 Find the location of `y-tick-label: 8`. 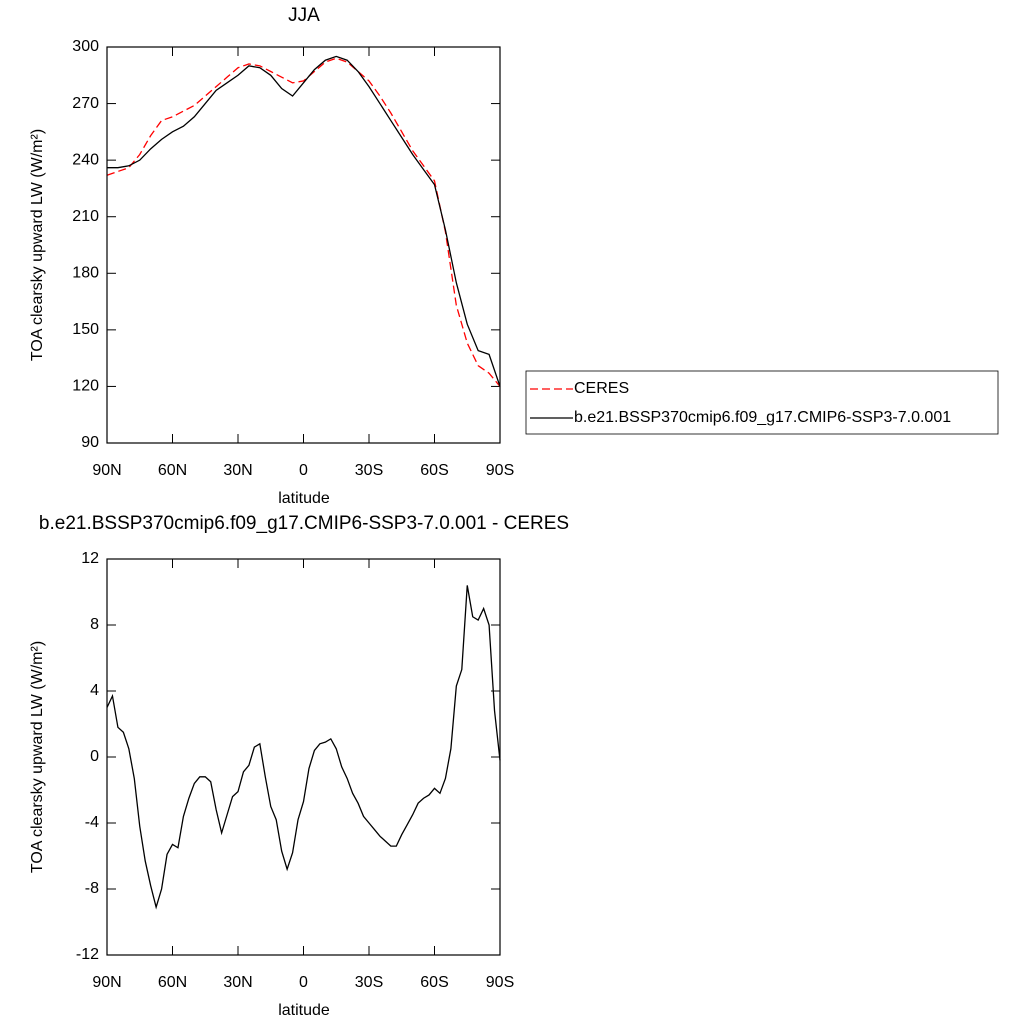

y-tick-label: 8 is located at coordinates (94, 624).